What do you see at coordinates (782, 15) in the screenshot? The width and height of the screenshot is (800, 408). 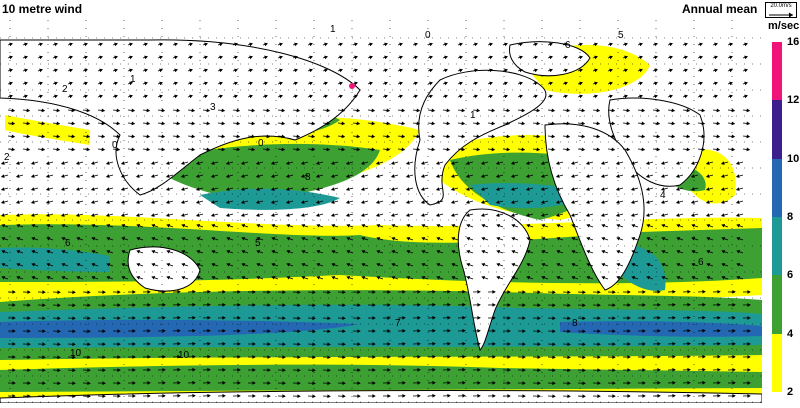 I see `reference-arrow-icon` at bounding box center [782, 15].